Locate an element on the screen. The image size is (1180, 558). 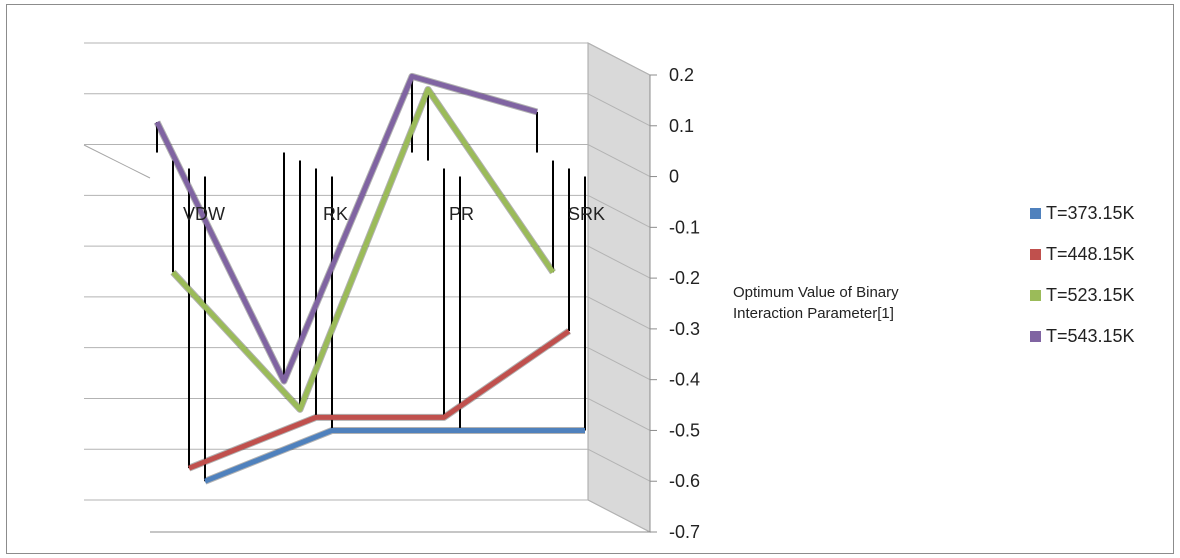
legend-label: T=523.15K is located at coordinates (1090, 294).